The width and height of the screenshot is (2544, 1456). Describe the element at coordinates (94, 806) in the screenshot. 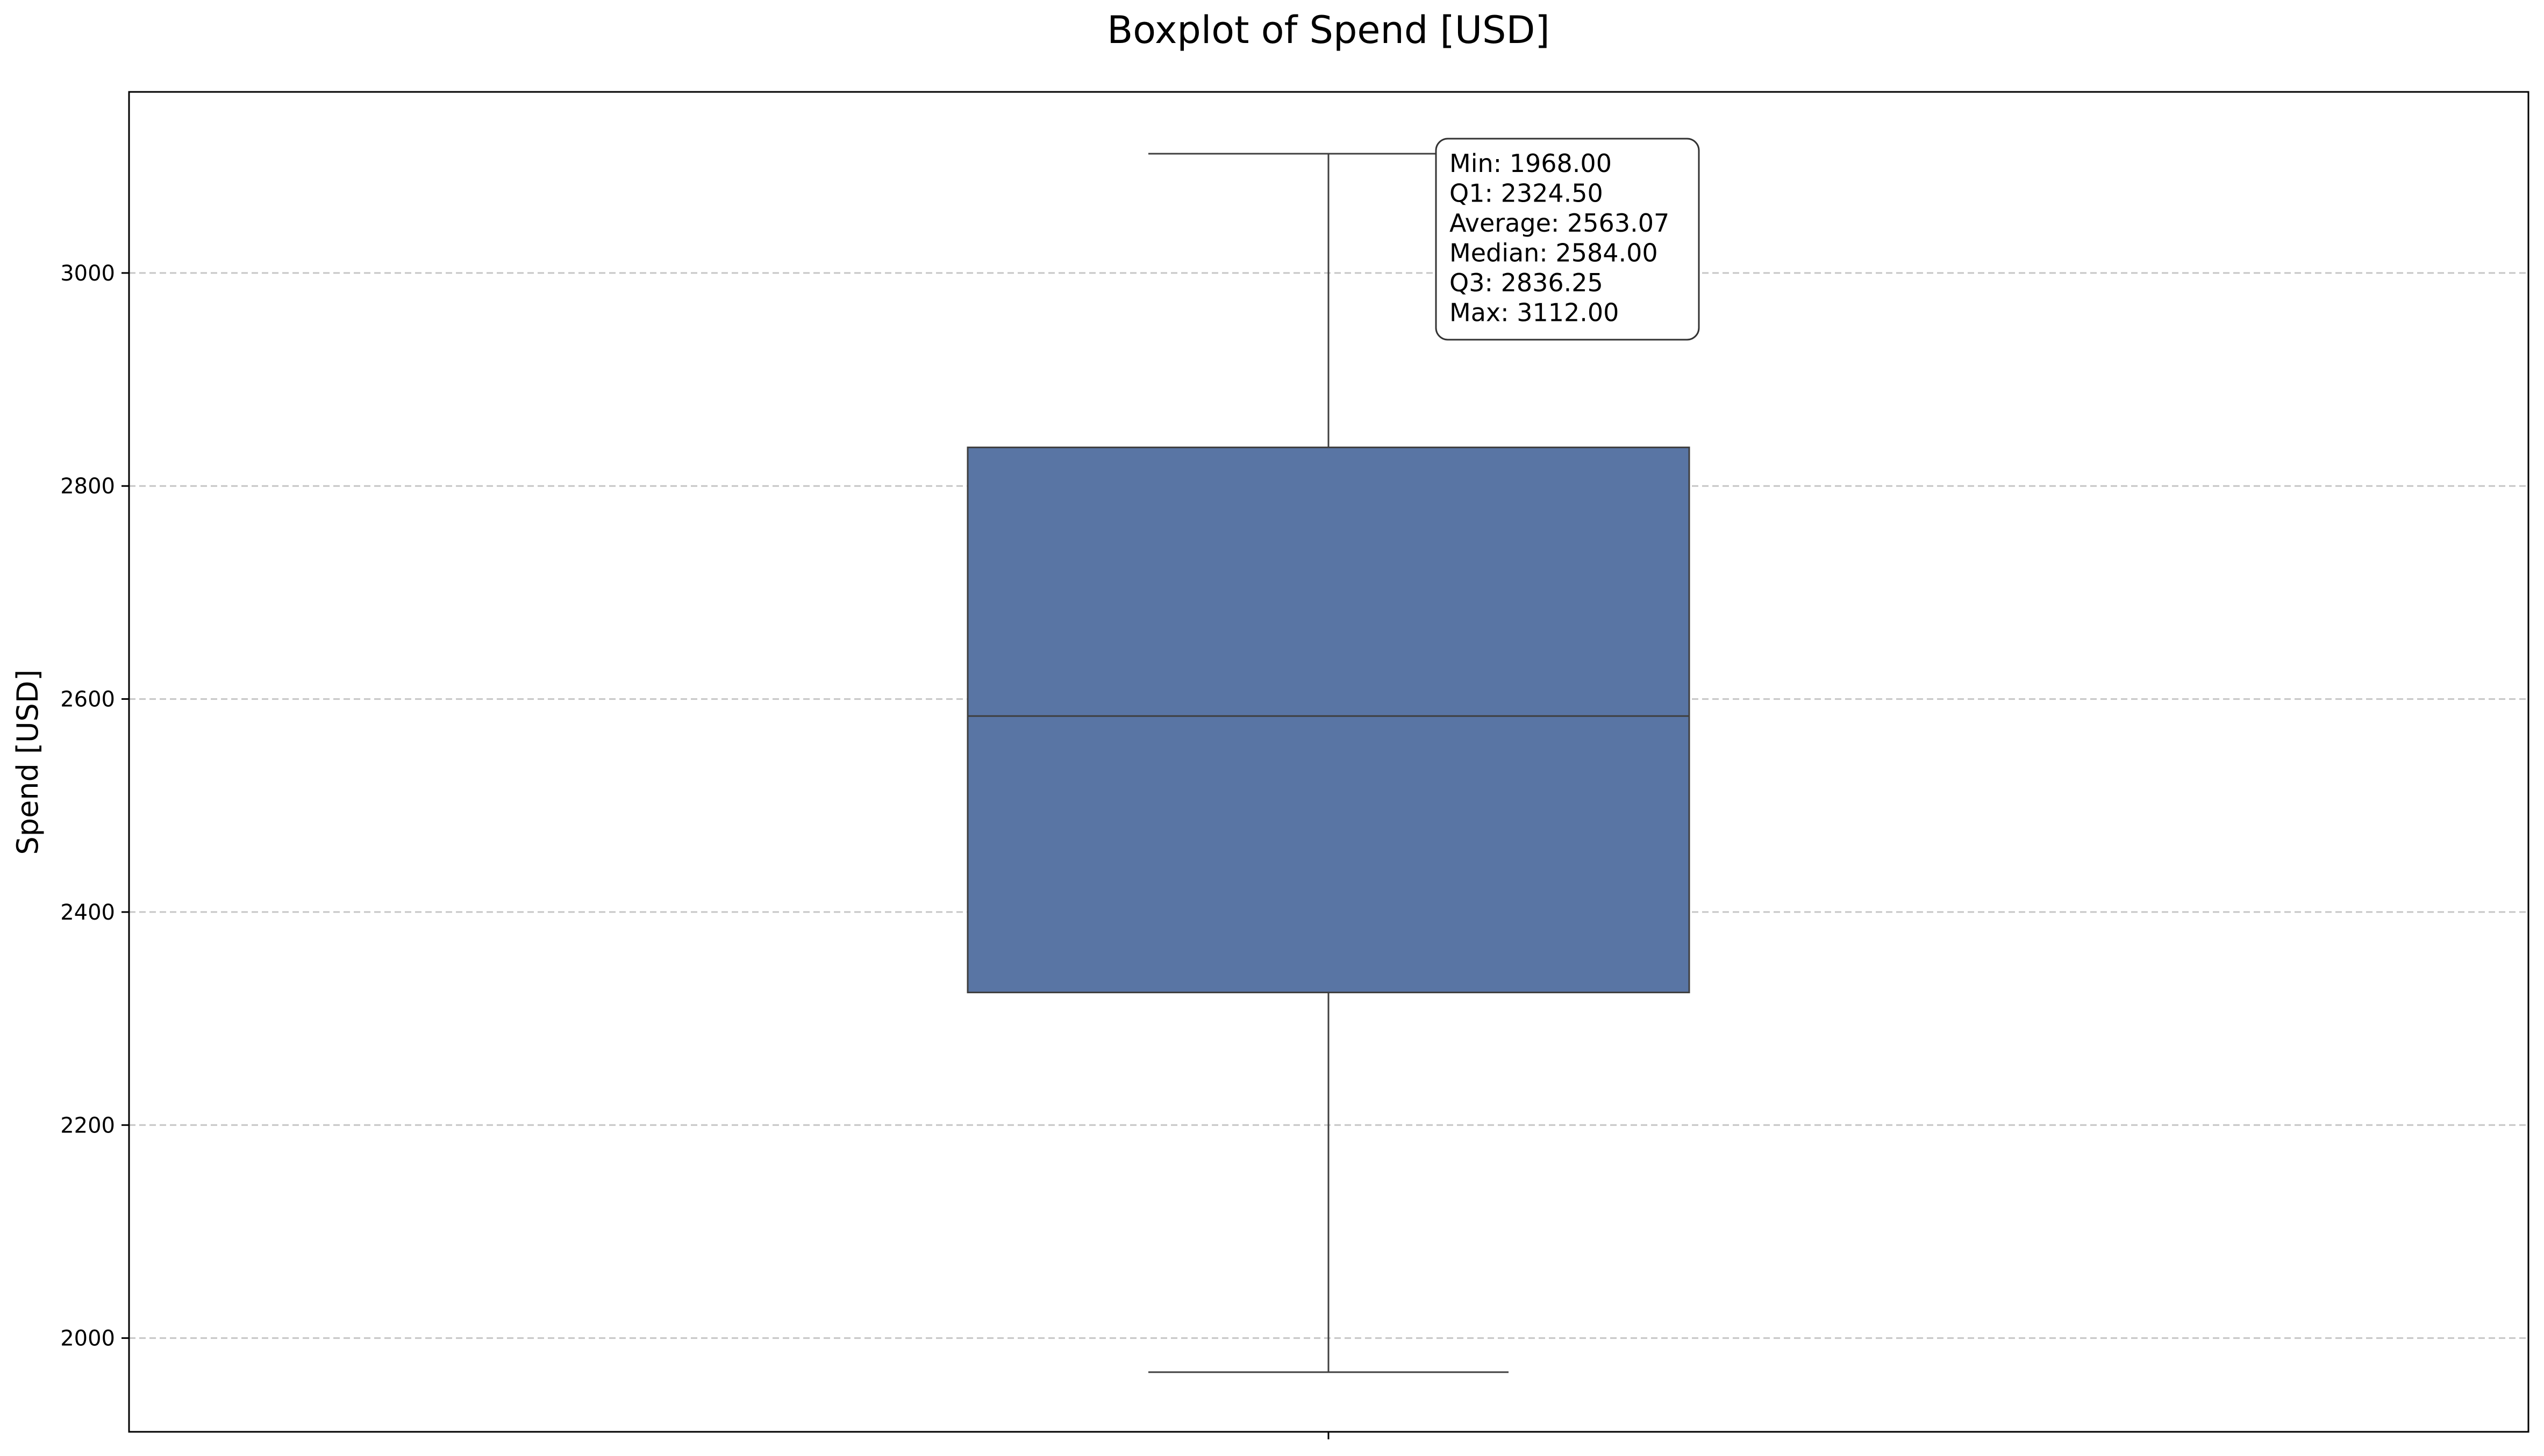

I see `y-axis-ticks: 2000 2200 2400 2600 2800 3000` at that location.